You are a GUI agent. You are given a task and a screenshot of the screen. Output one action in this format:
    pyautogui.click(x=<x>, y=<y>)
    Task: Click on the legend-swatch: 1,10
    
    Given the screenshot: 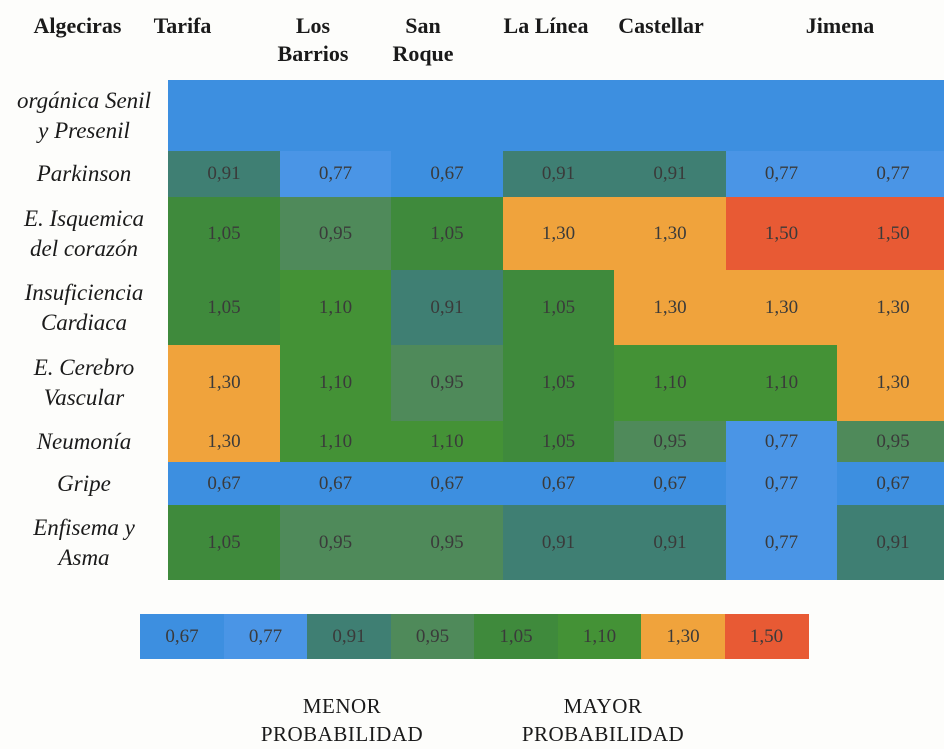 What is the action you would take?
    pyautogui.click(x=599, y=636)
    